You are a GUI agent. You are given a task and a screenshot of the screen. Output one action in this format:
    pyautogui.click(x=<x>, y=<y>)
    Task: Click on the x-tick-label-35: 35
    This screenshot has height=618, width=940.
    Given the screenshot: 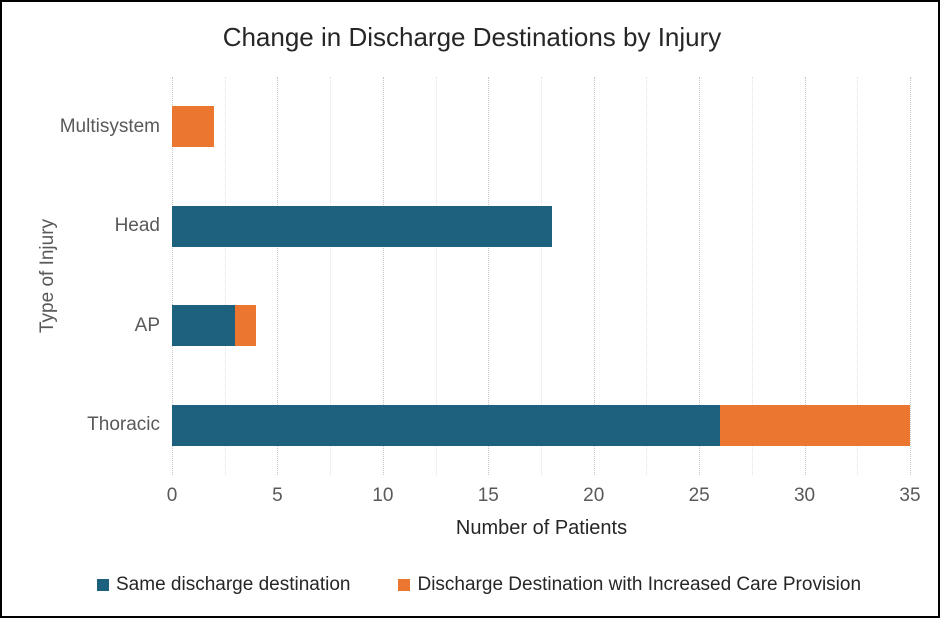 What is the action you would take?
    pyautogui.click(x=910, y=495)
    